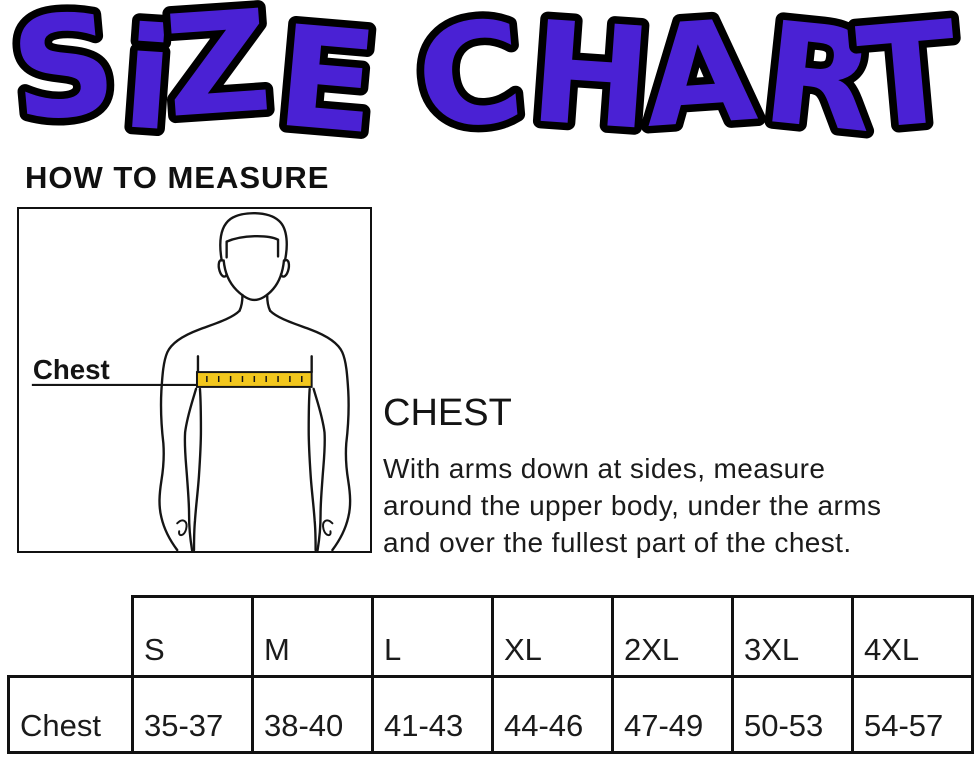 Image resolution: width=978 pixels, height=760 pixels. What do you see at coordinates (192, 636) in the screenshot?
I see `size-column-header-s: S` at bounding box center [192, 636].